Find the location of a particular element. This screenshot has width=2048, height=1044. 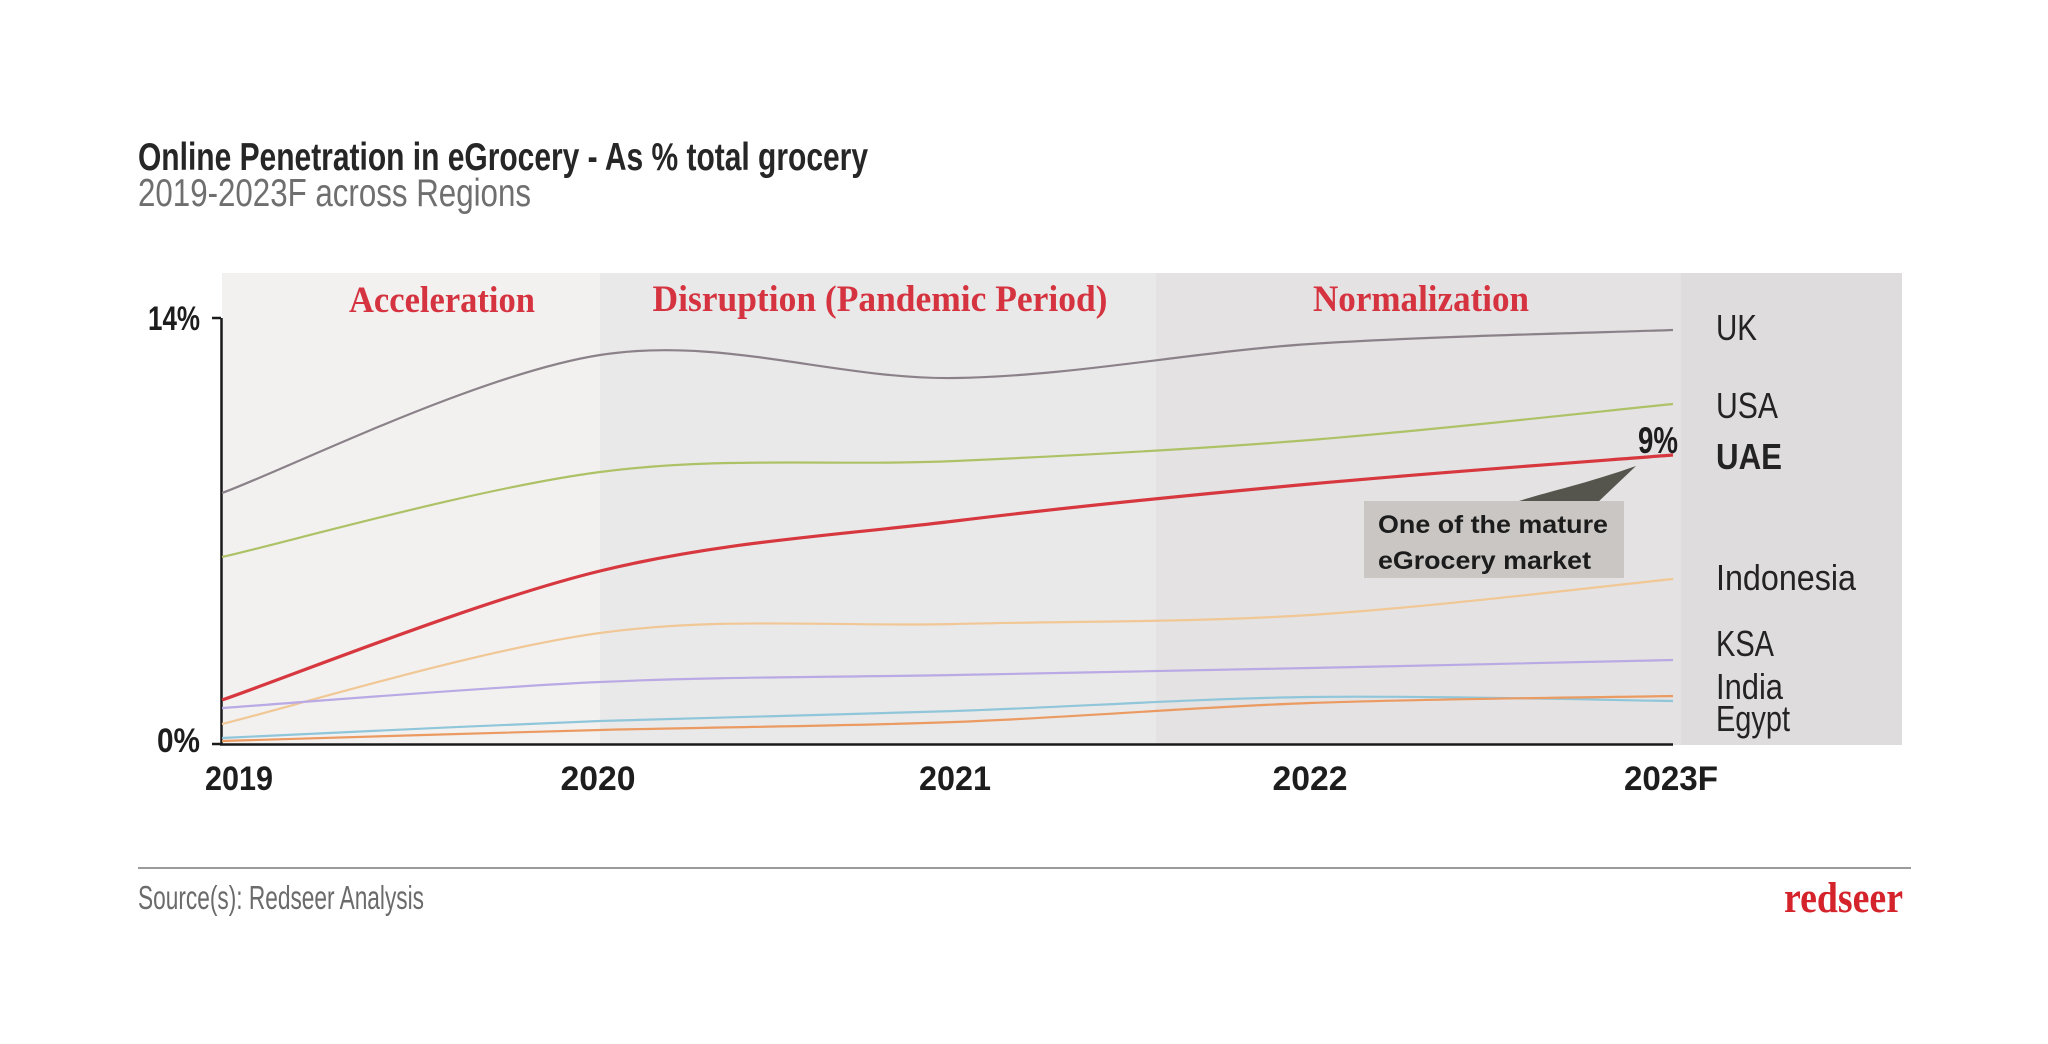

svg-text: 2023F is located at coordinates (1671, 779).